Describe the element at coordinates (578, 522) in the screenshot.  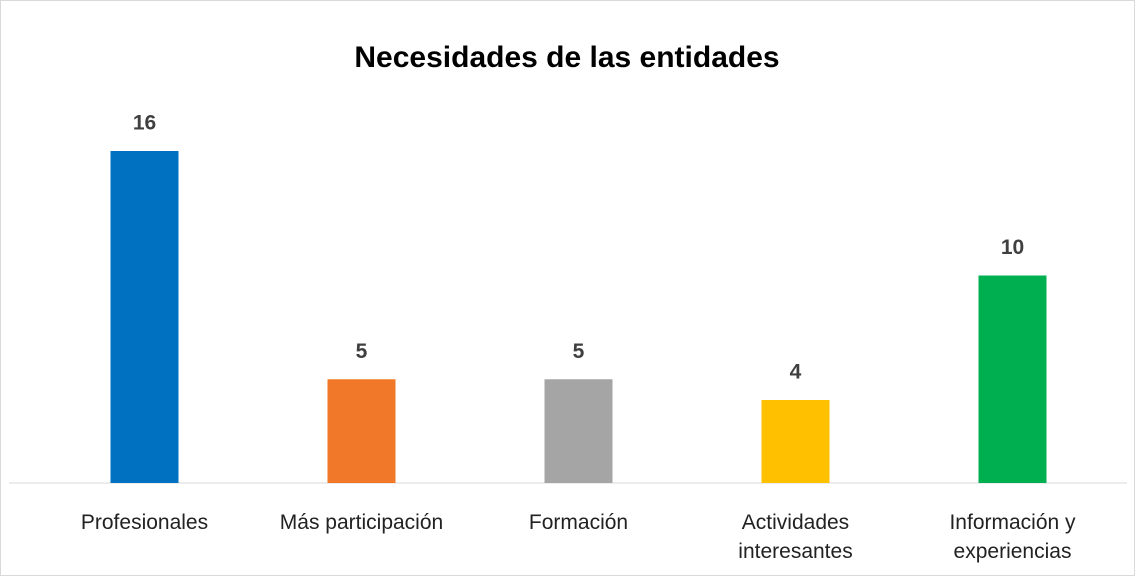
I see `x-tick-label: Formación` at that location.